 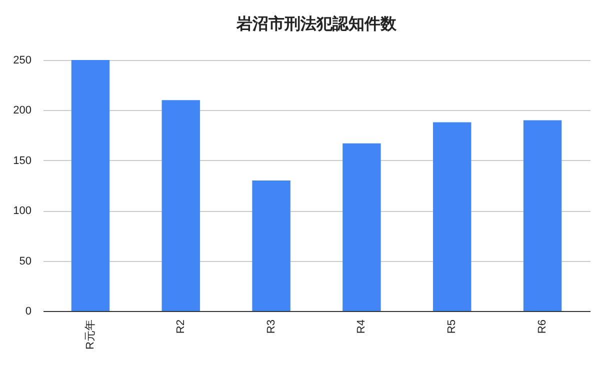 I want to click on y-tick-label: 200, so click(x=22, y=110).